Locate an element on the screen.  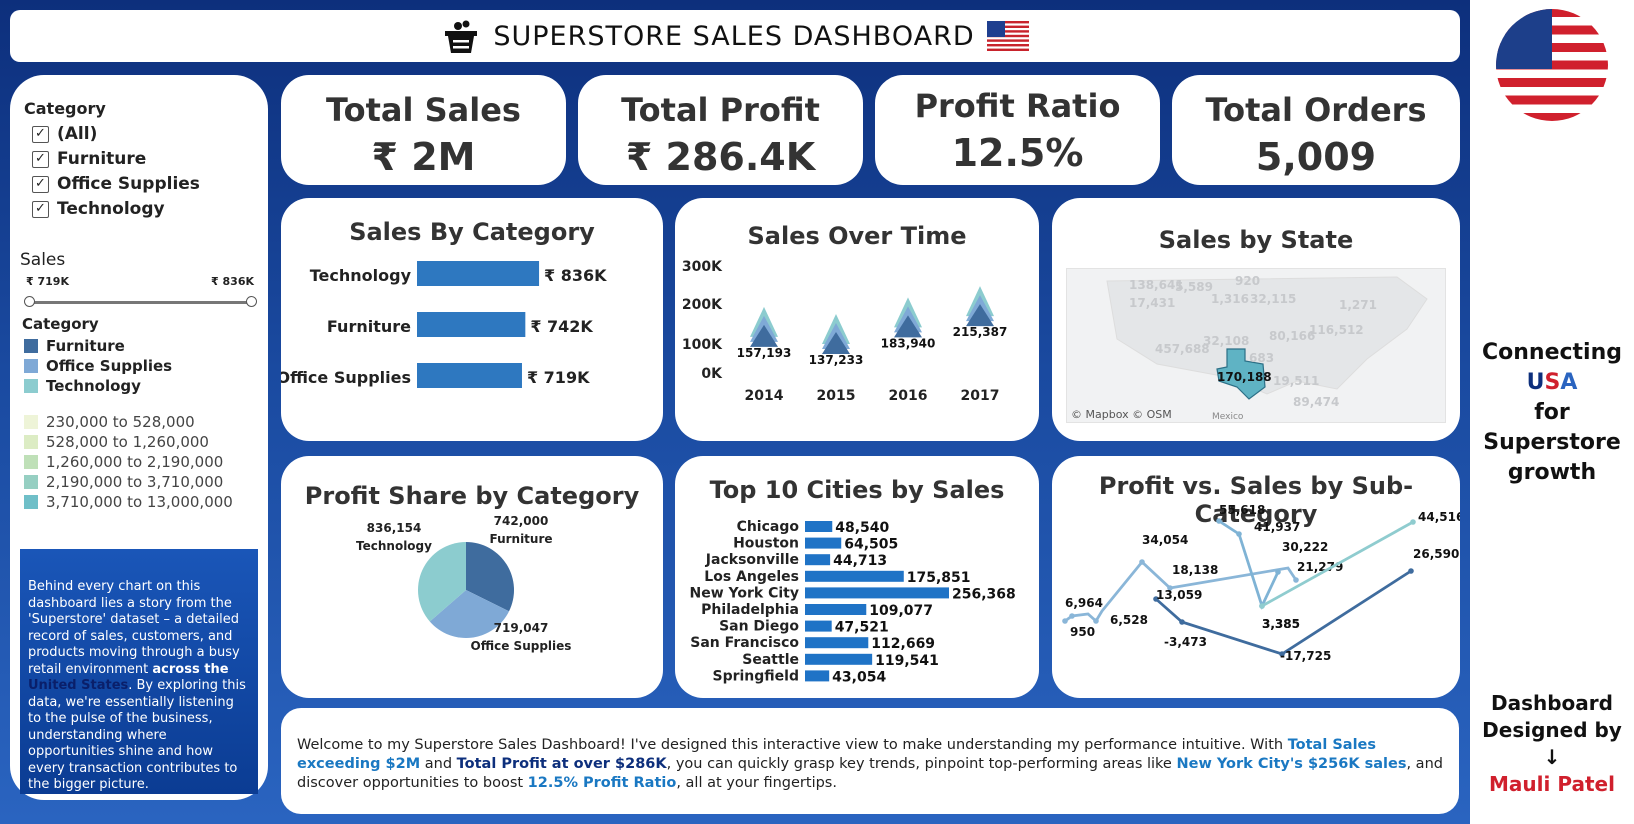
state-sales-label: 32,108 is located at coordinates (1226, 341).